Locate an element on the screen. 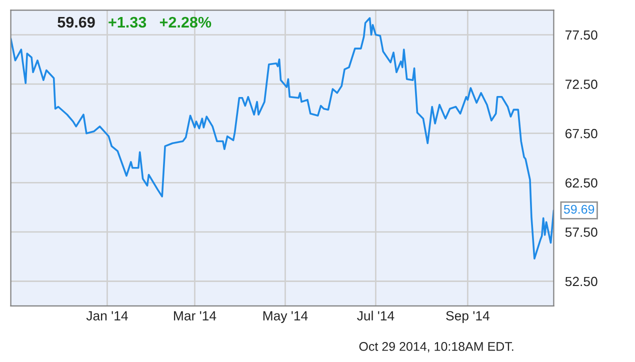  y-tick-label: 52.50 is located at coordinates (581, 281).